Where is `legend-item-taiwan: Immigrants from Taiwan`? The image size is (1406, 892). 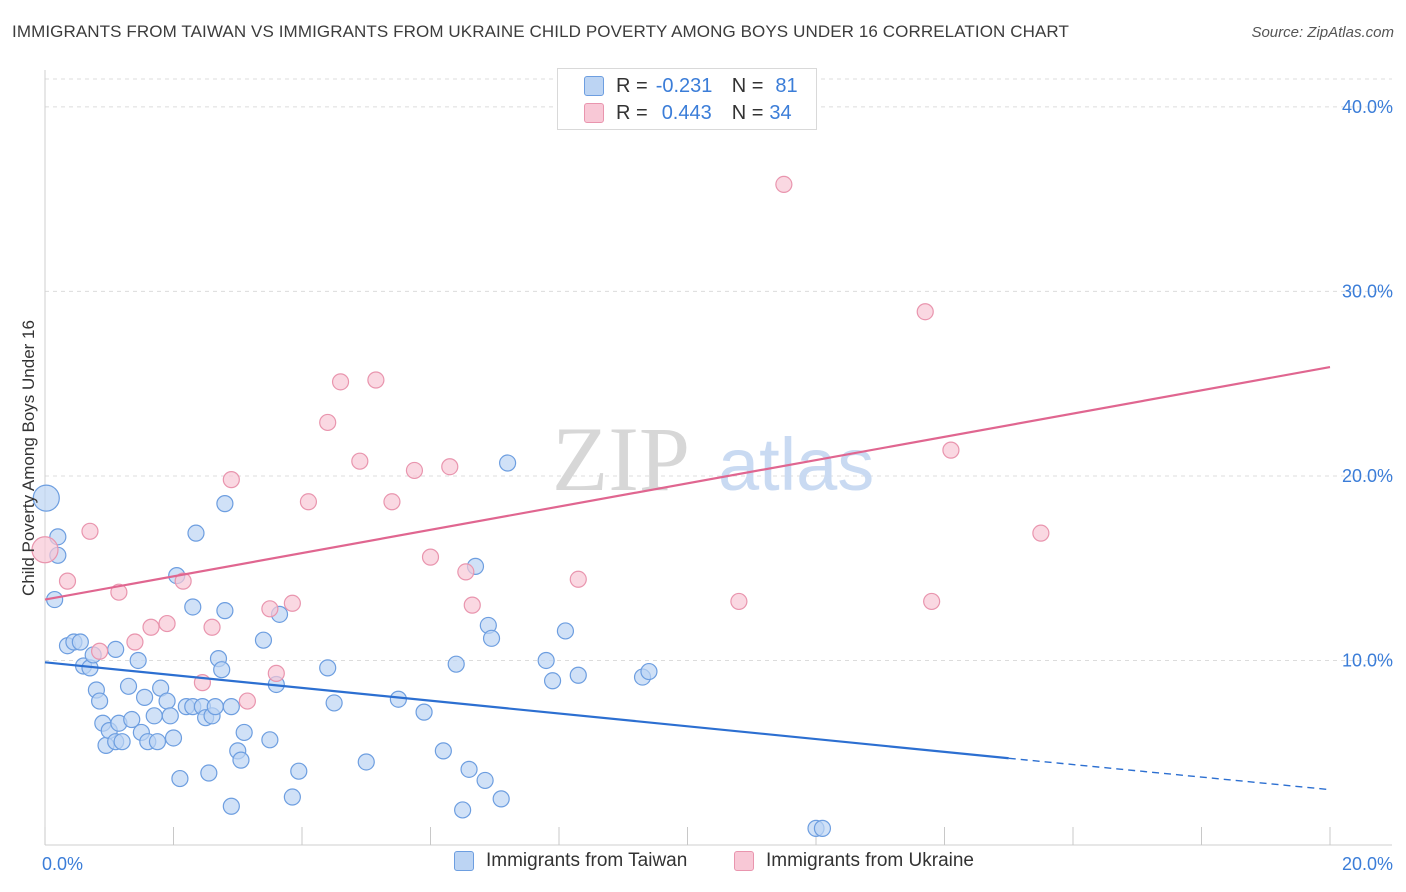 legend-item-taiwan: Immigrants from Taiwan is located at coordinates (570, 861).